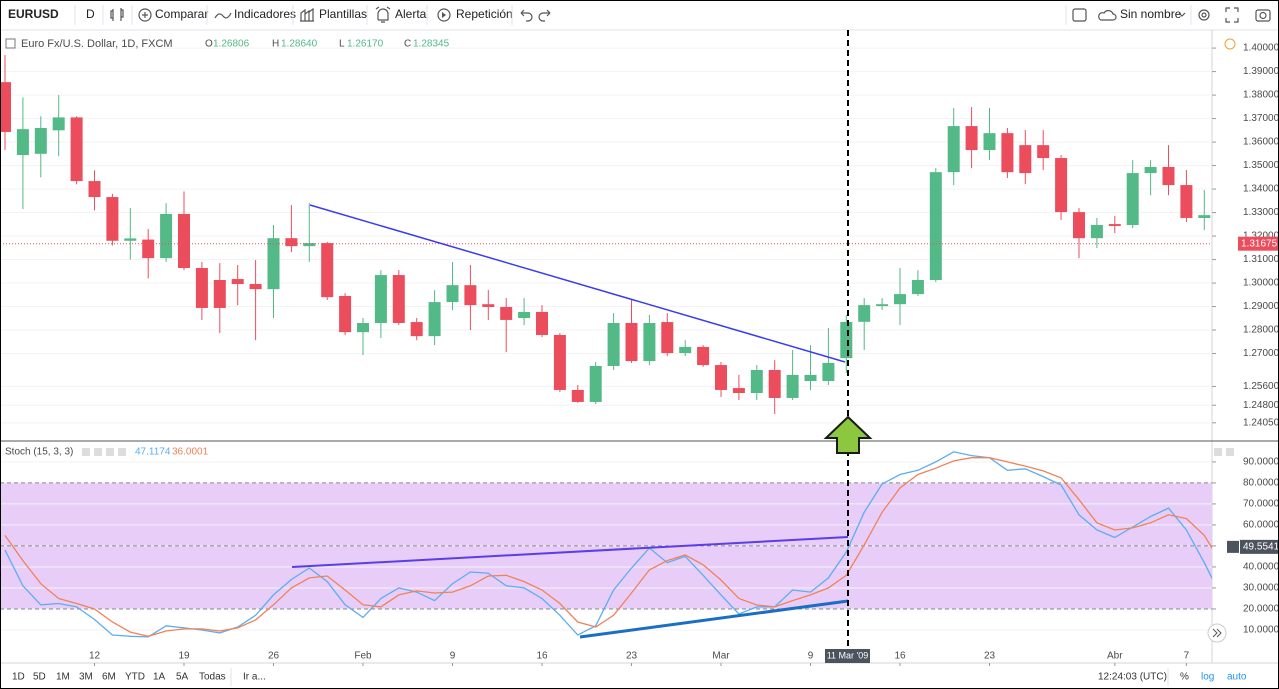 This screenshot has width=1279, height=689. Describe the element at coordinates (1230, 44) in the screenshot. I see `alert-marker` at that location.